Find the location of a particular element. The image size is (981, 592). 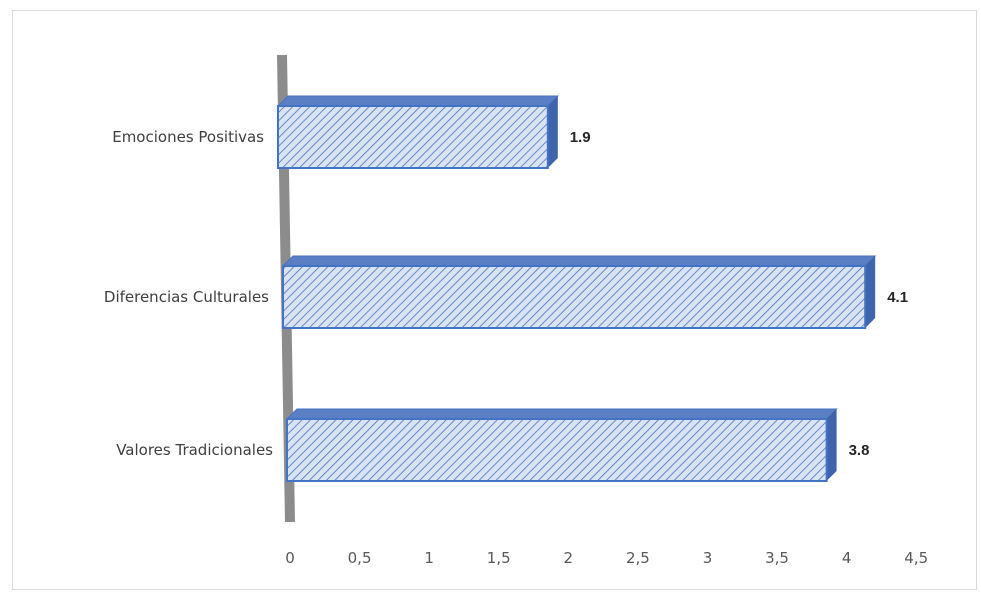

data-label: 3.8 is located at coordinates (859, 450).